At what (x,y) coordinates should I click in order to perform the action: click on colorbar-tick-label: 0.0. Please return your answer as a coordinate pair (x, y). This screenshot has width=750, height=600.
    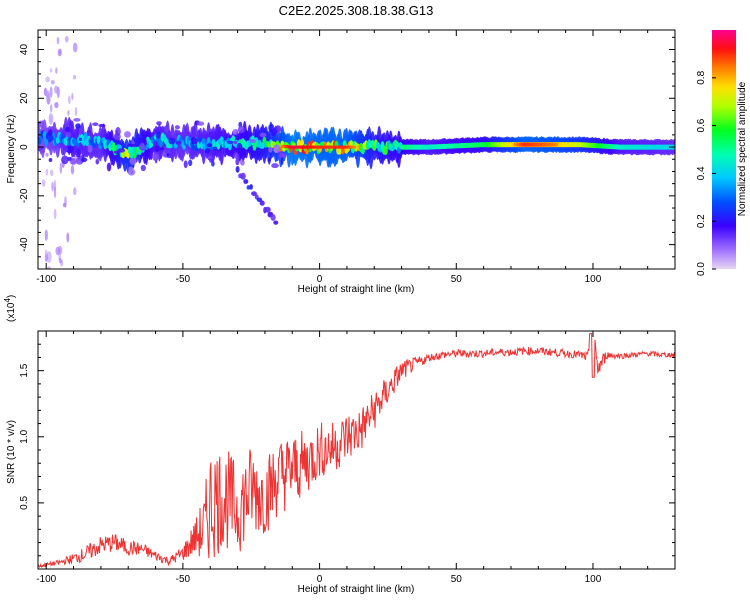
    Looking at the image, I should click on (701, 269).